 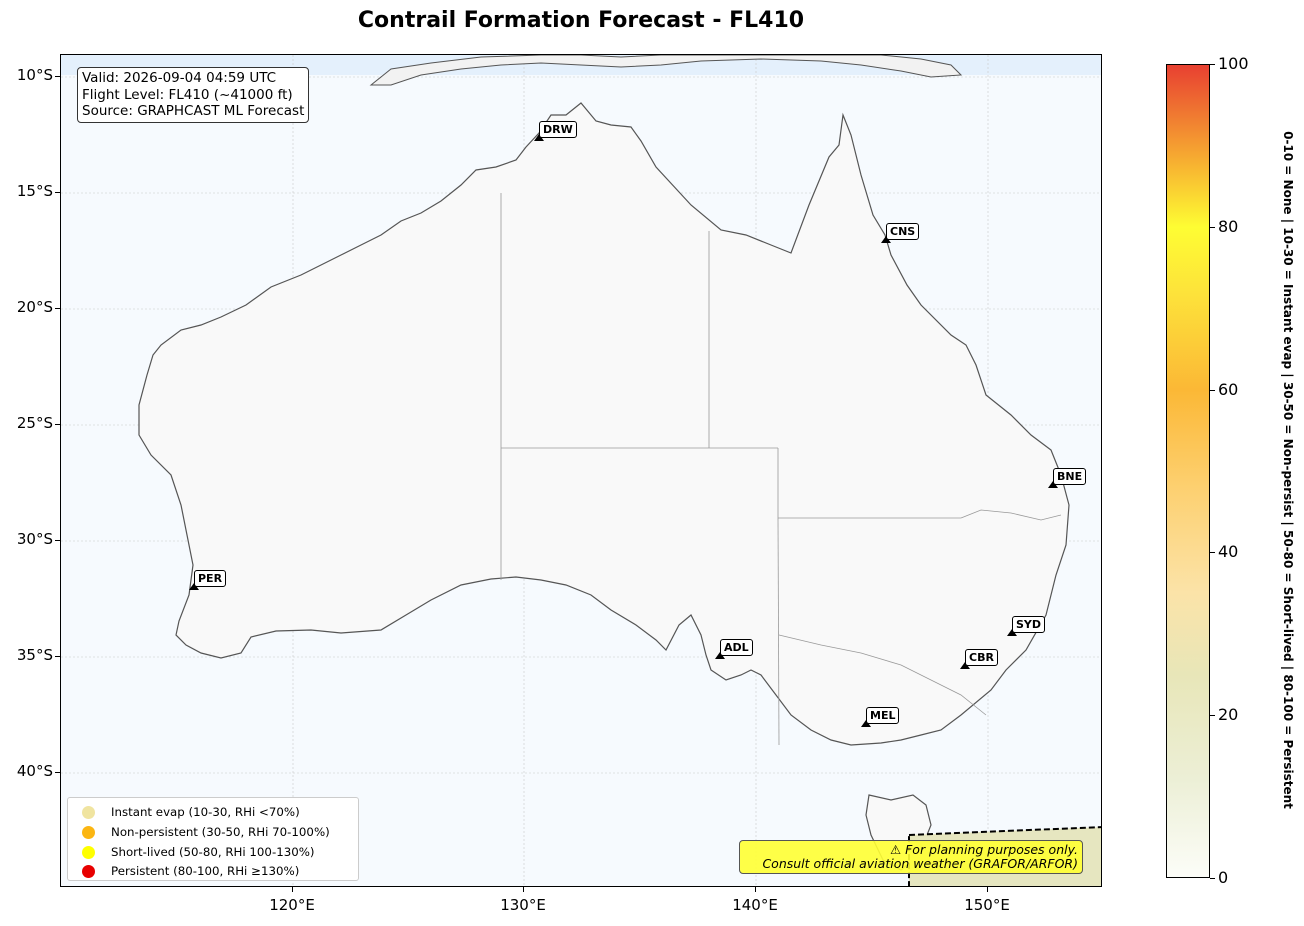 What do you see at coordinates (1228, 714) in the screenshot?
I see `colorbar-tick-label: 20` at bounding box center [1228, 714].